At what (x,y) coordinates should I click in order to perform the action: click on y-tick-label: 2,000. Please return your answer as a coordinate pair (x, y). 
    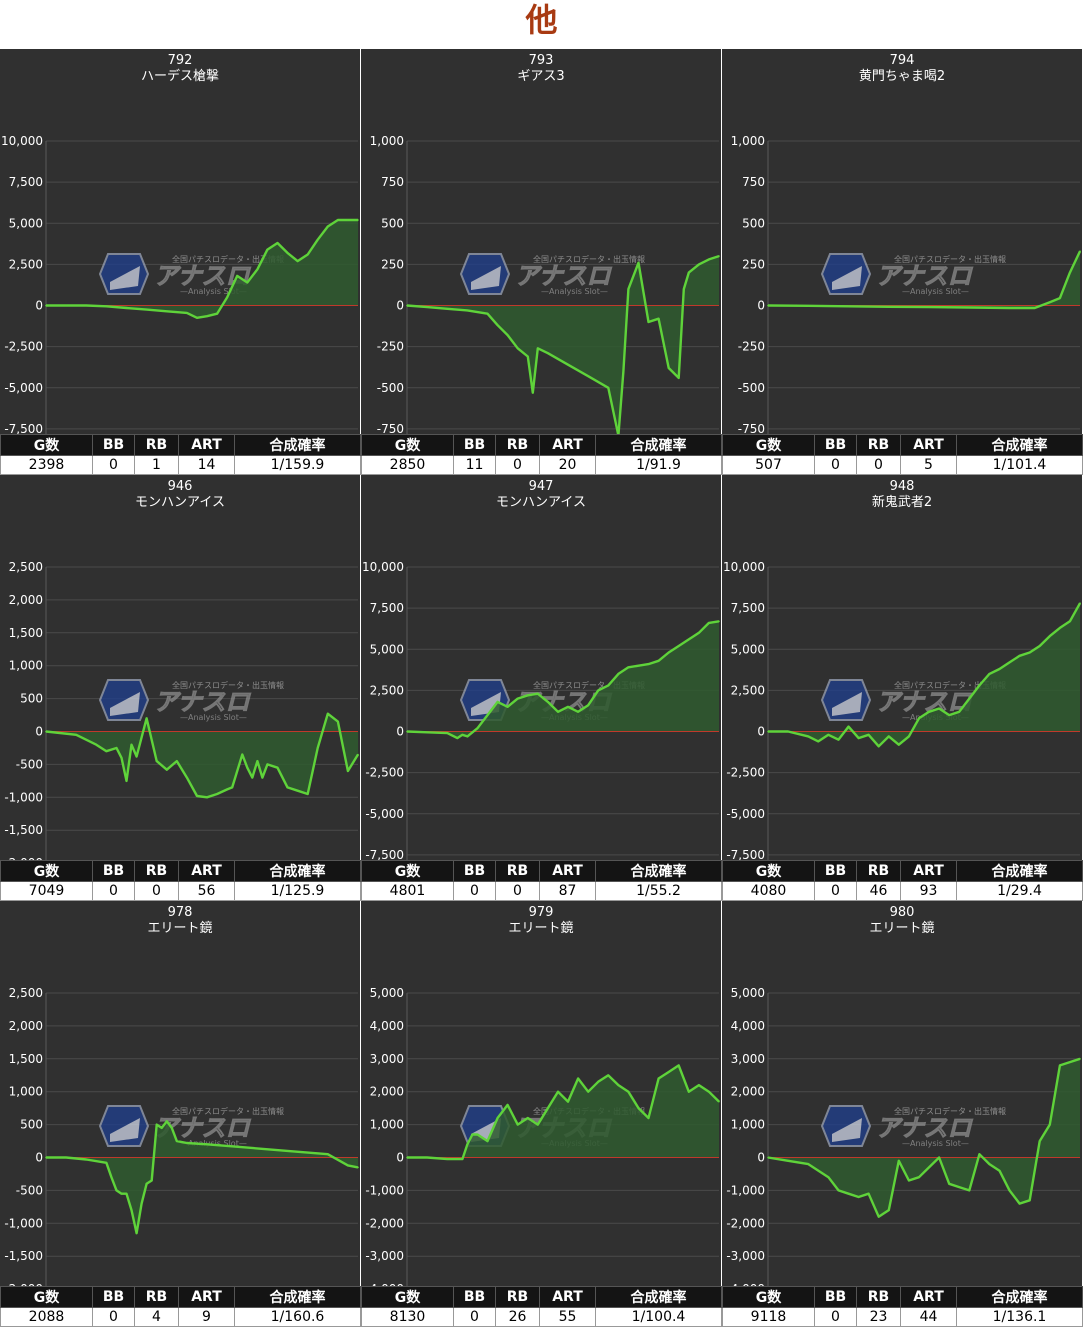
    Looking at the image, I should click on (26, 1026).